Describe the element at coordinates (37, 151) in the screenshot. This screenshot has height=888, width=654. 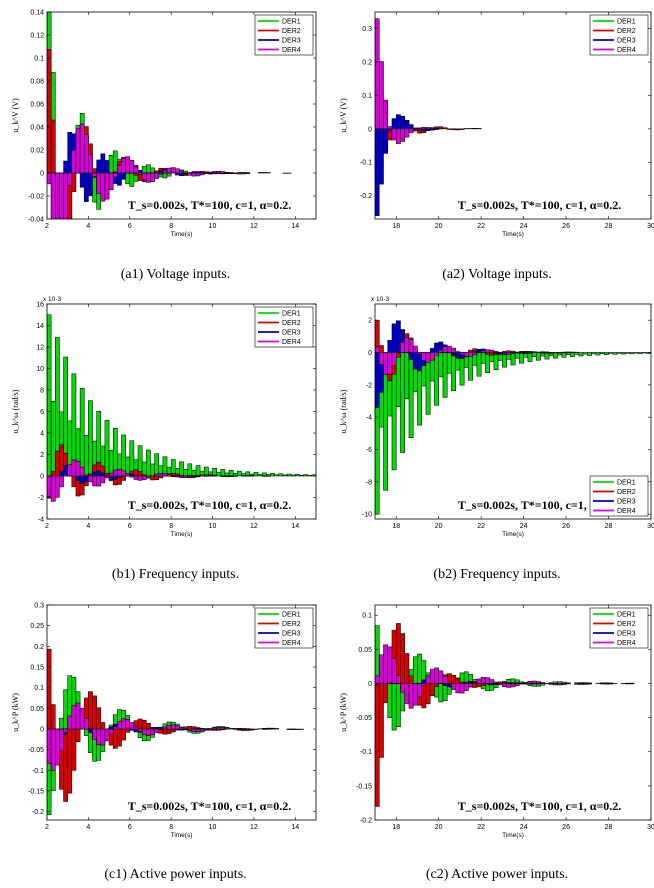
I see `y-tick-label: 0.02` at that location.